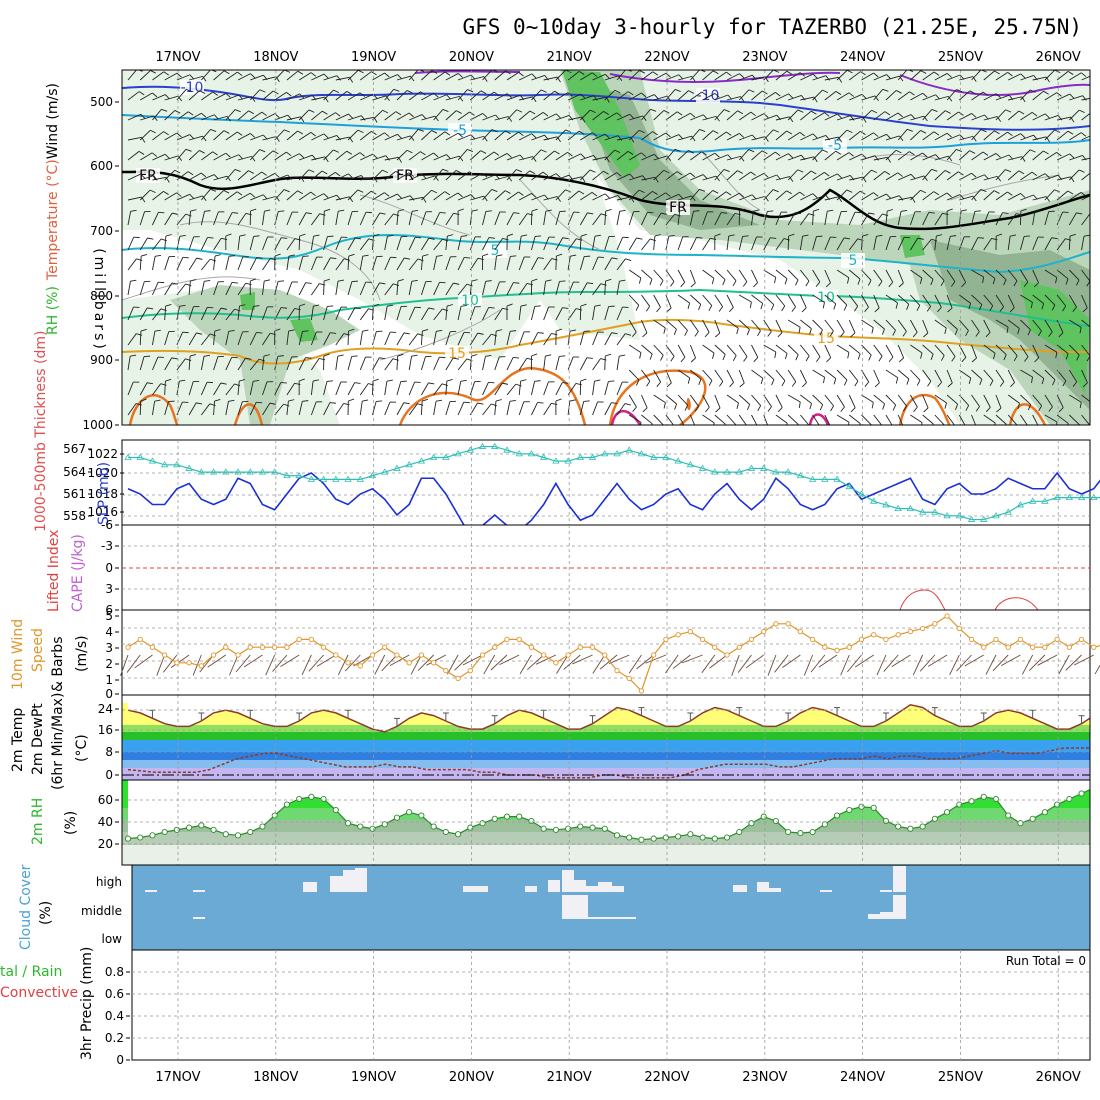 This screenshot has width=1100, height=1100. Describe the element at coordinates (853, 260) in the screenshot. I see `contour-label-bg` at that location.